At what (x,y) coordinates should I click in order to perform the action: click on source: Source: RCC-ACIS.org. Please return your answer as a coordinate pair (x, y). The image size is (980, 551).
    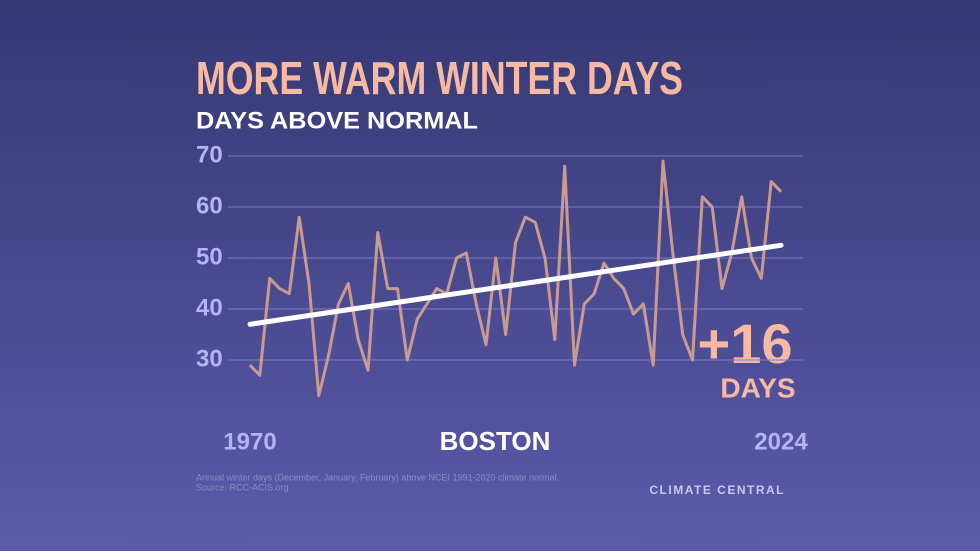
    Looking at the image, I should click on (242, 487).